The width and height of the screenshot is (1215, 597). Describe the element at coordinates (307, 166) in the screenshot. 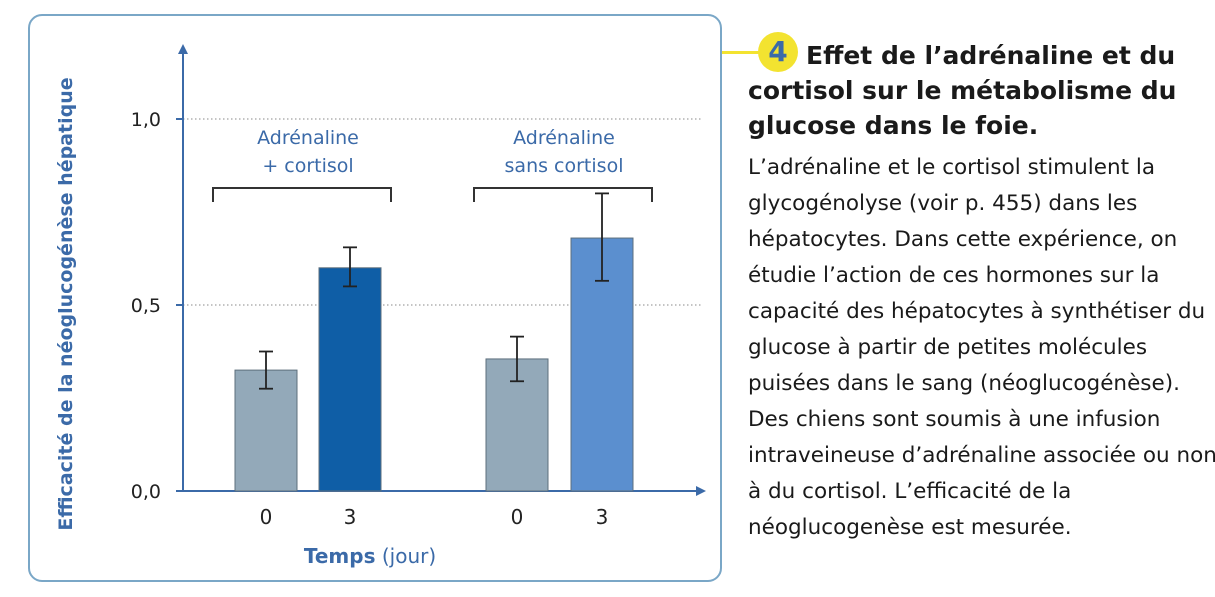

I see `group-label-line2: + cortisol` at that location.